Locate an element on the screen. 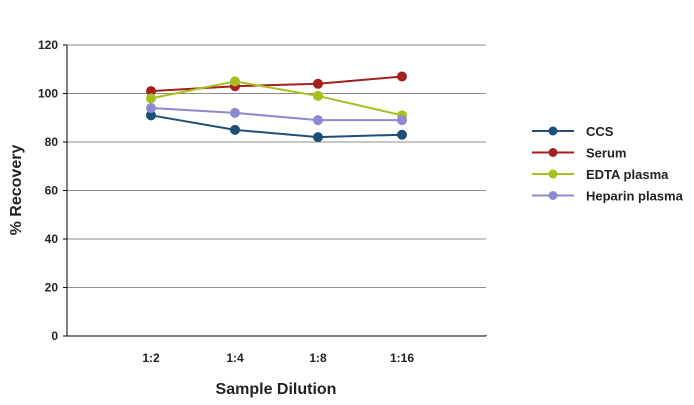  series-ccs is located at coordinates (276, 126).